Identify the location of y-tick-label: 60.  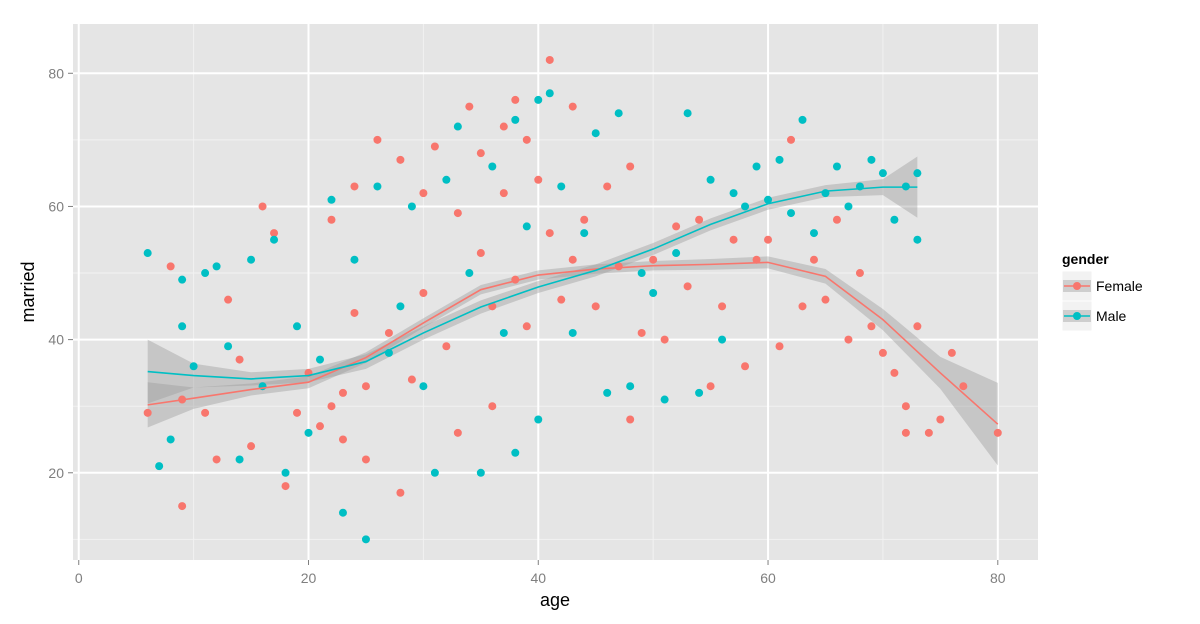
(56, 206).